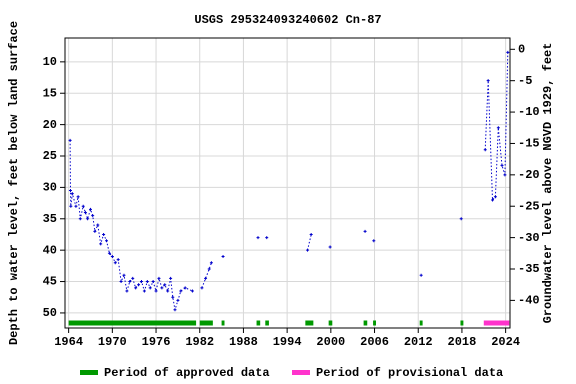 The image size is (576, 384). I want to click on legend-label: Period of provisional data, so click(409, 373).